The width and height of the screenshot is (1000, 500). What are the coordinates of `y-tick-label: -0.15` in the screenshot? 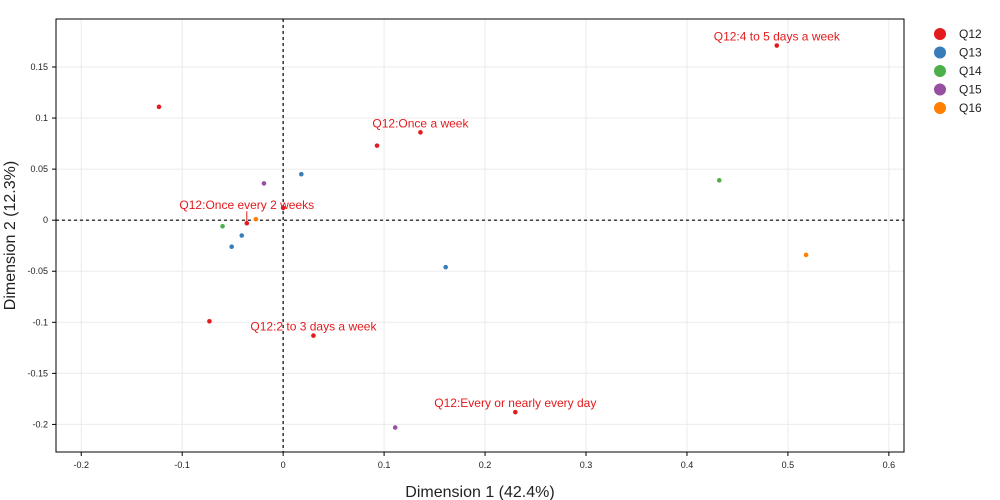 It's located at (37, 373).